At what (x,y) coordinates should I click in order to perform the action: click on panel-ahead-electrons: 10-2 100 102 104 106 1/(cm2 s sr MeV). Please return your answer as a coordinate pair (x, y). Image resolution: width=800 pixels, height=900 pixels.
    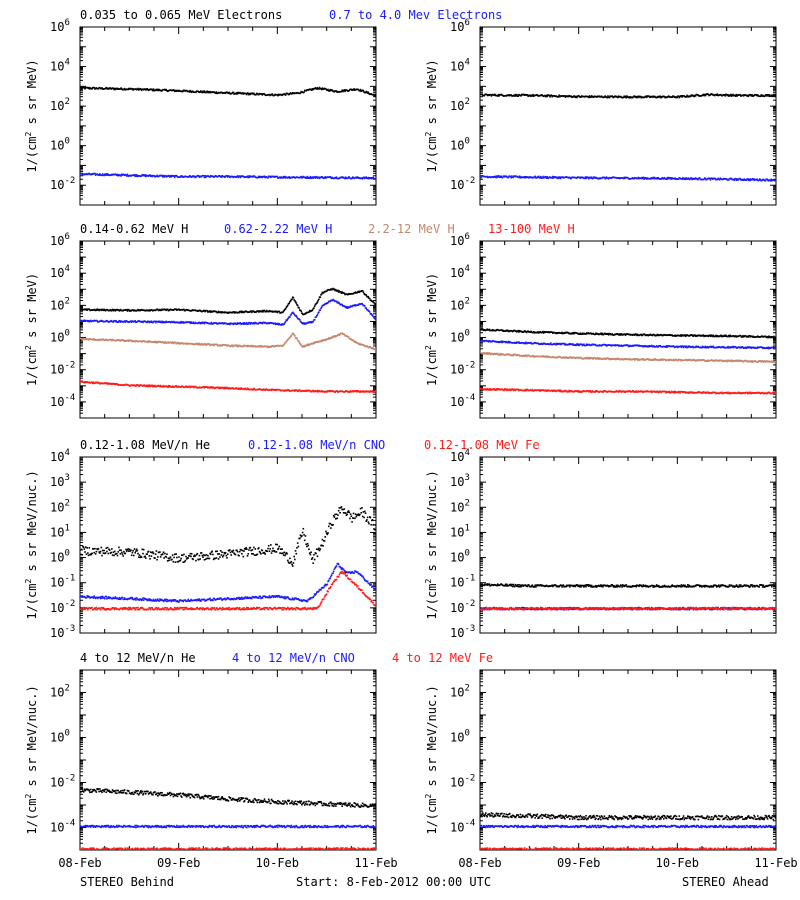
    Looking at the image, I should click on (600, 112).